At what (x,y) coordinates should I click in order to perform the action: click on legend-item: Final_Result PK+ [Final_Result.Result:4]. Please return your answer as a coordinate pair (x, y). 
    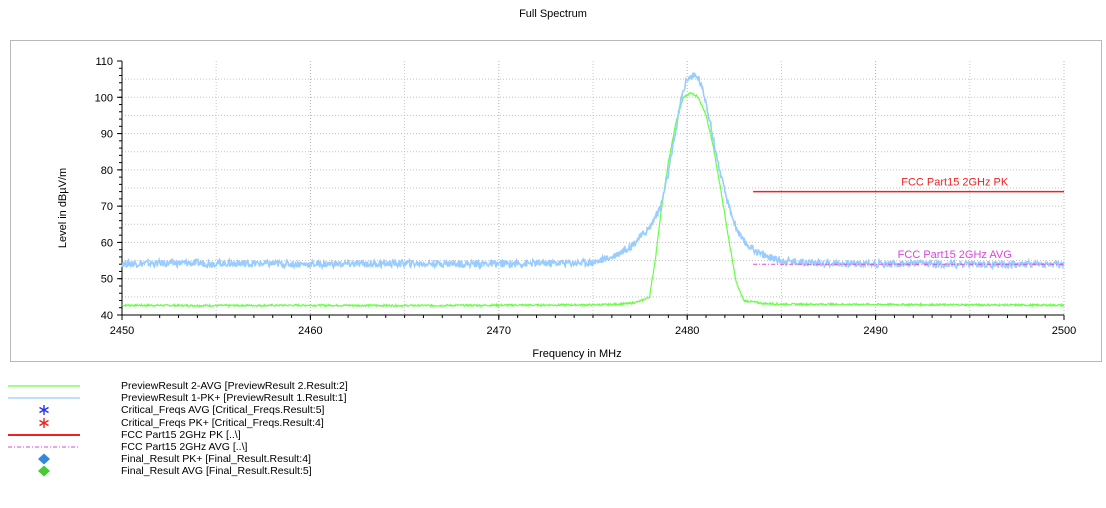
    Looking at the image, I should click on (306, 459).